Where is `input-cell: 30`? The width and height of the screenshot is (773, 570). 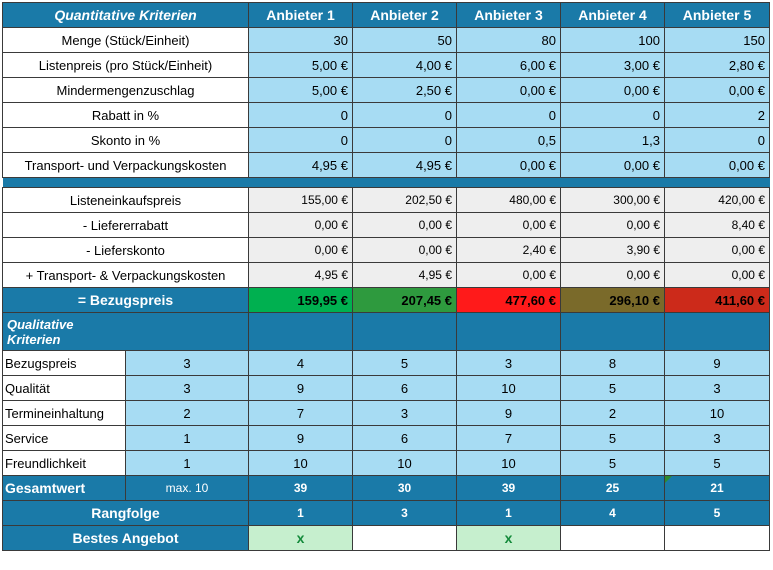 input-cell: 30 is located at coordinates (300, 40).